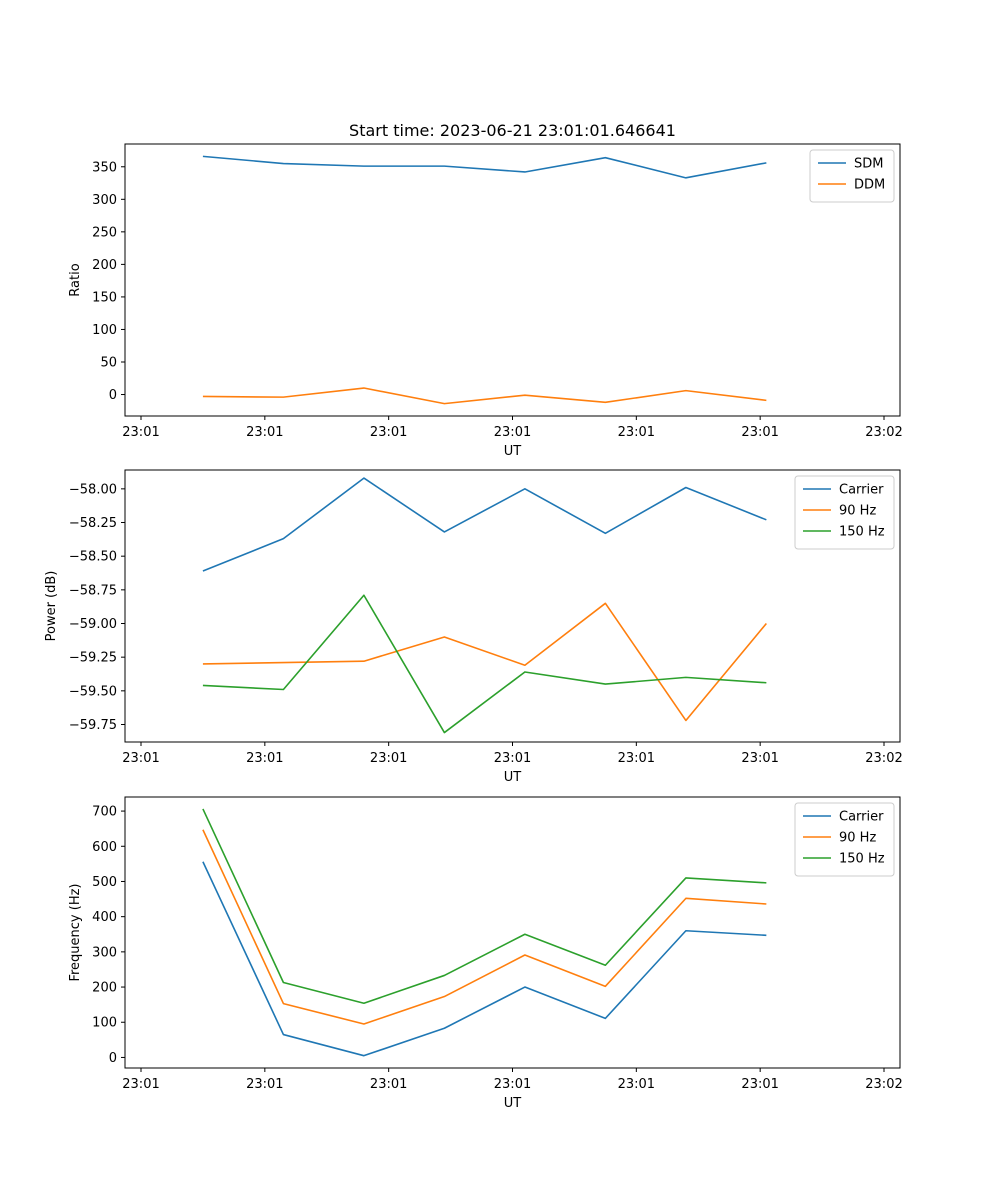  What do you see at coordinates (108, 362) in the screenshot?
I see `y-tick-label: 50` at bounding box center [108, 362].